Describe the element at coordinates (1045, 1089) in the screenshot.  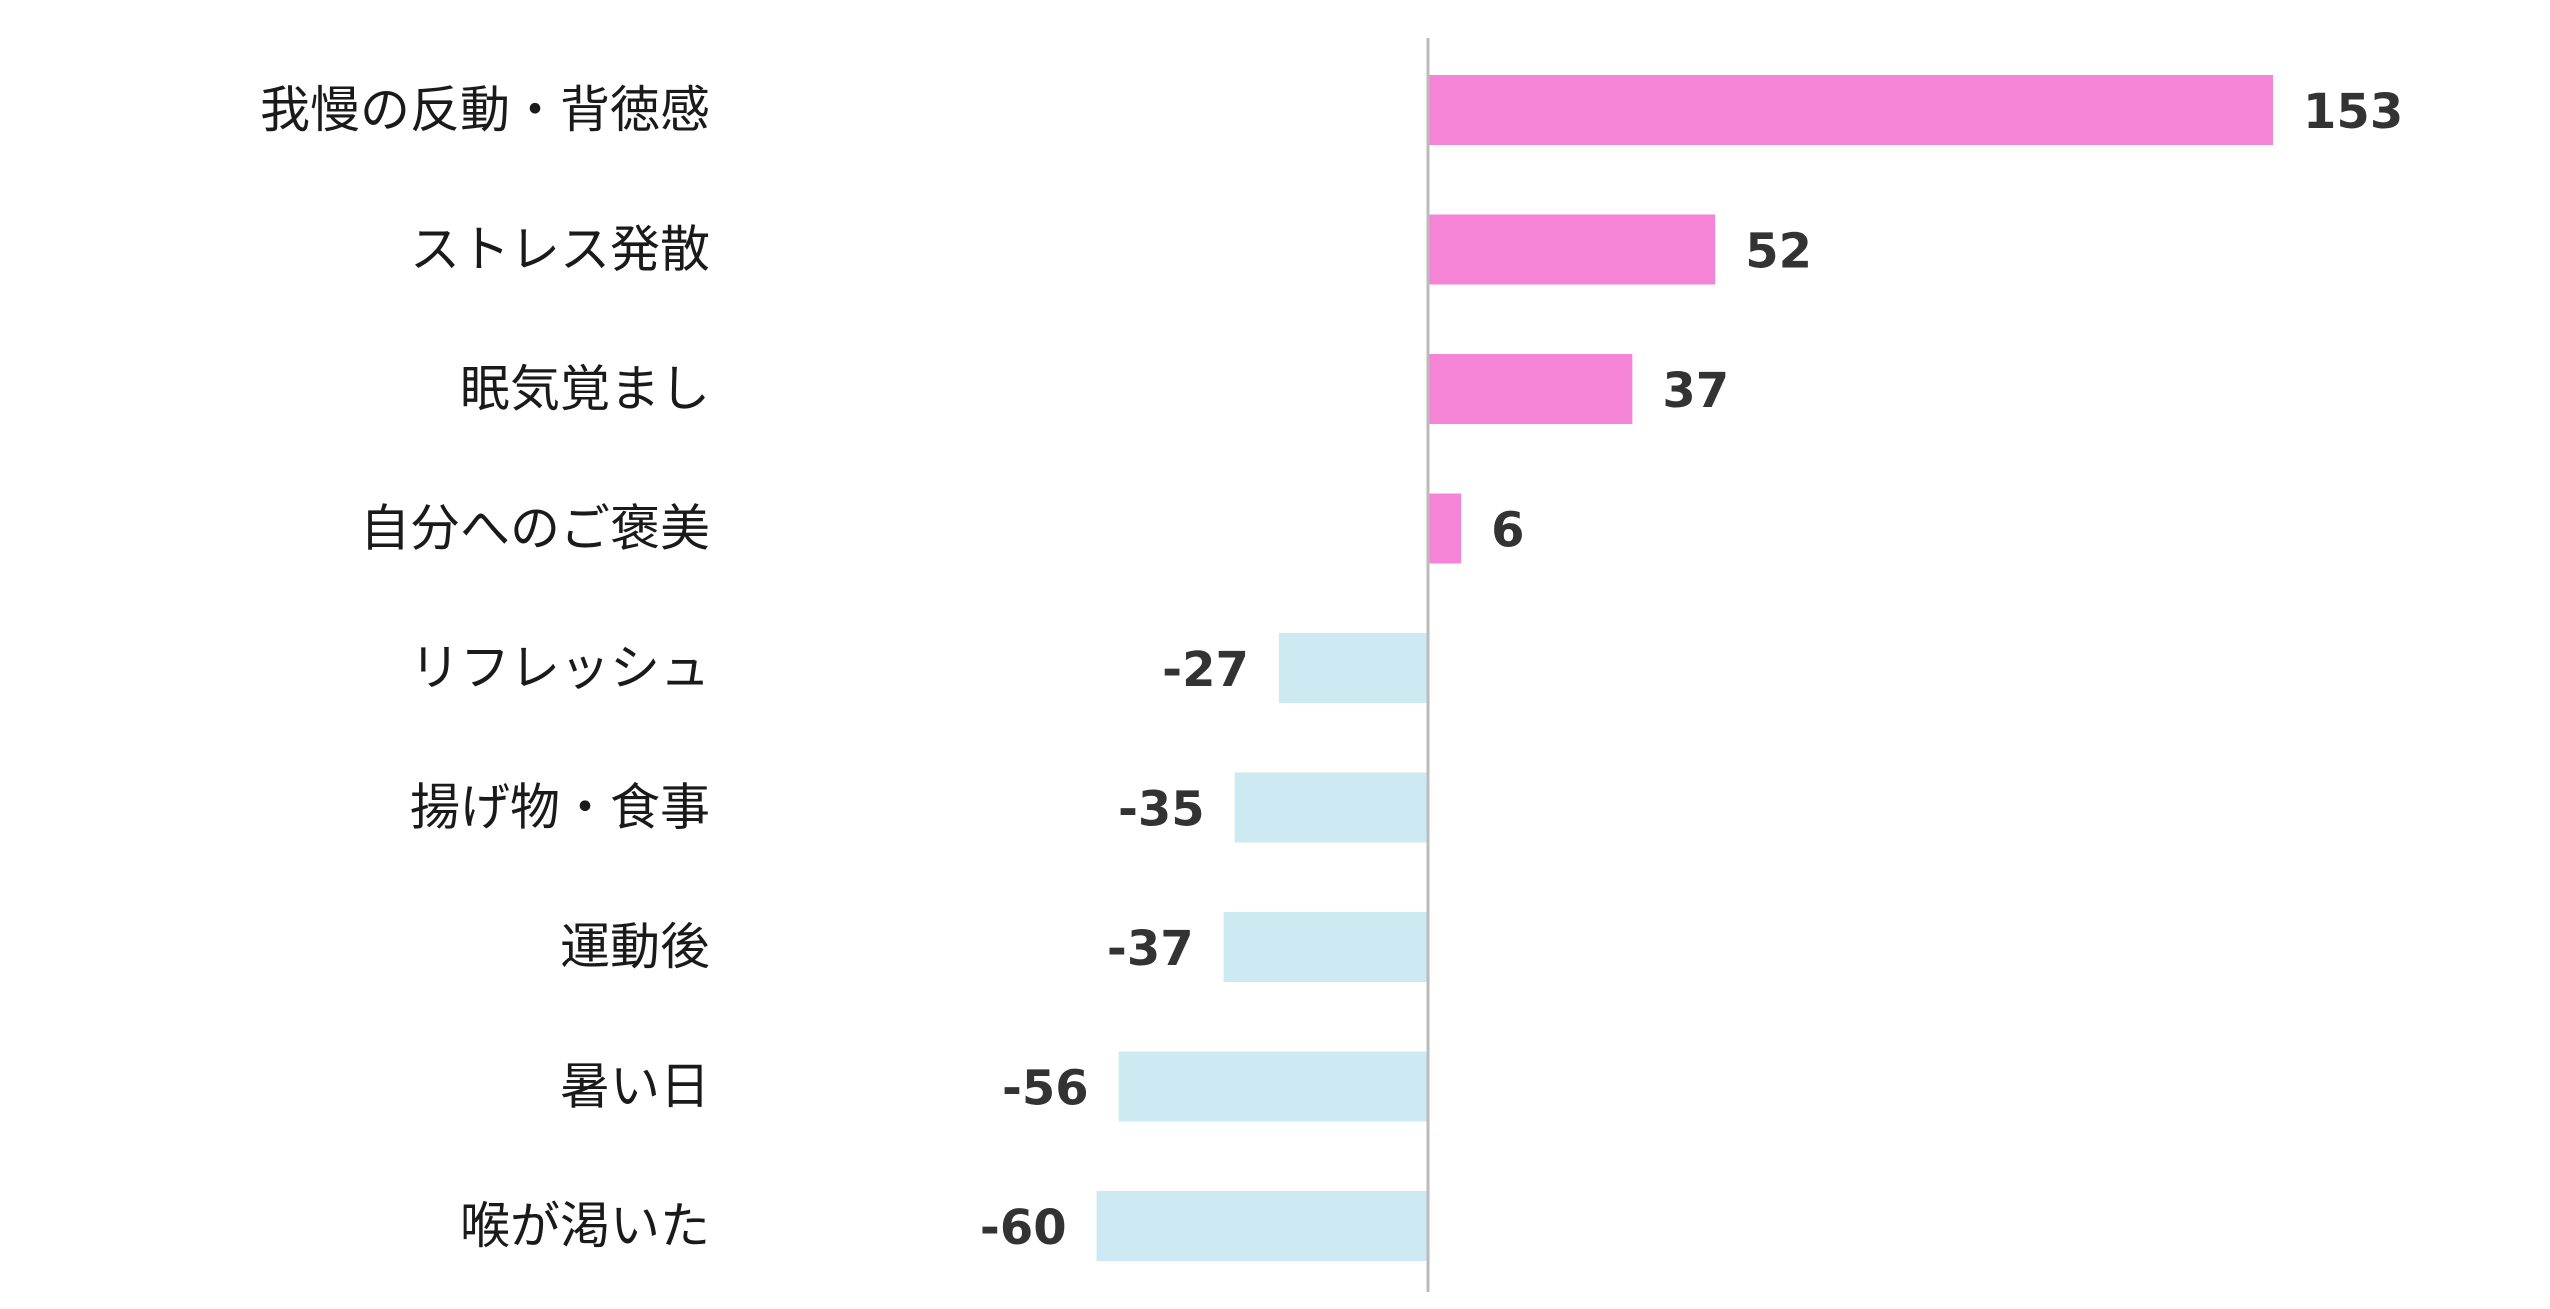
I see `value-label-7: -56` at that location.